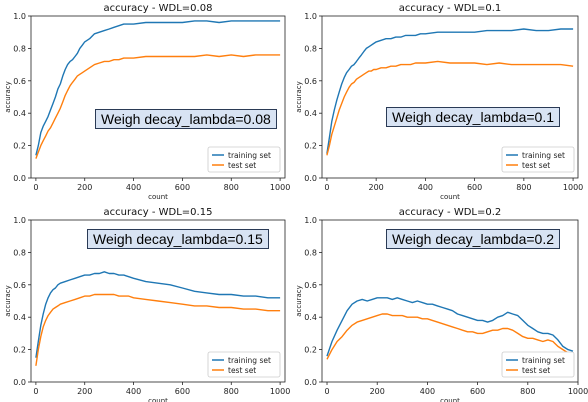 Image resolution: width=588 pixels, height=402 pixels. What do you see at coordinates (178, 239) in the screenshot?
I see `annotation-box: Weigh decay_lambda=0.15` at bounding box center [178, 239].